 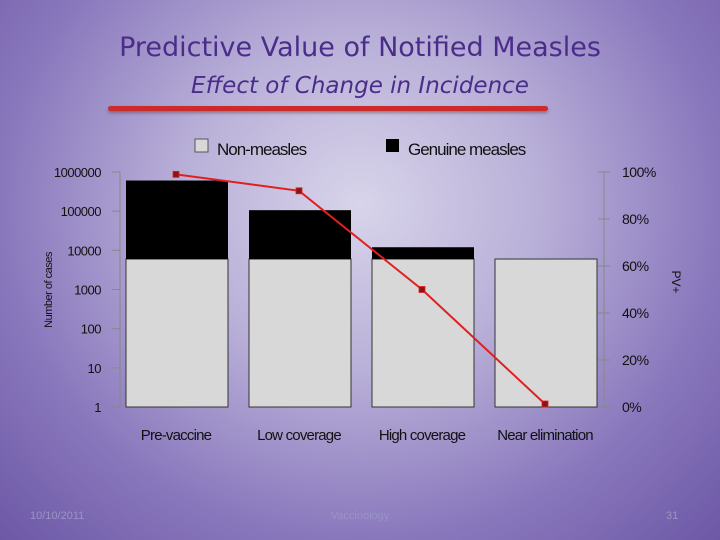 What do you see at coordinates (635, 313) in the screenshot?
I see `right-tick-label: 40%` at bounding box center [635, 313].